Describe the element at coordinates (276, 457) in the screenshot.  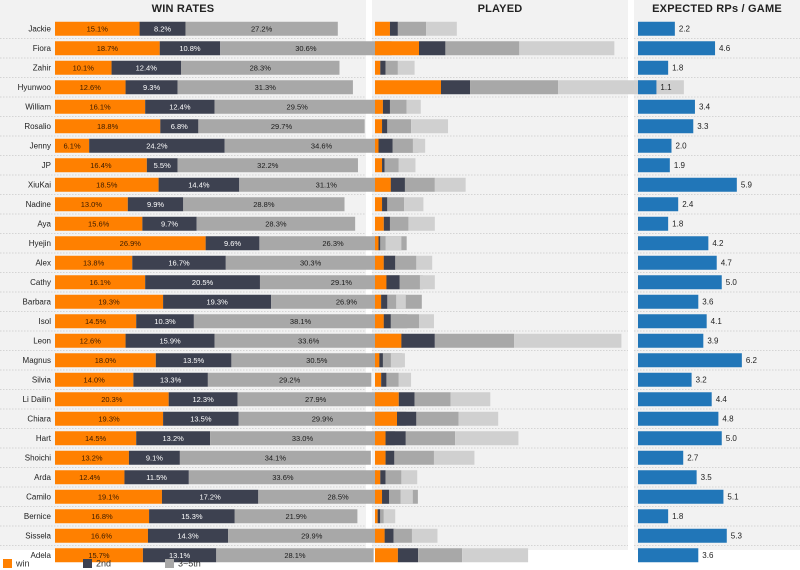
I see `win-rate-label-third: 34.1%` at that location.